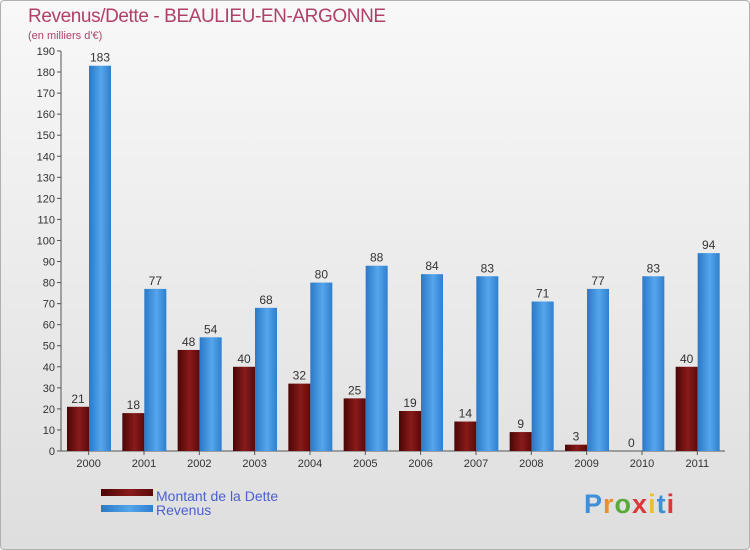 This screenshot has width=750, height=550. I want to click on chart-title: Revenus/Dette - BEAULIEU-EN-ARGONNE, so click(207, 16).